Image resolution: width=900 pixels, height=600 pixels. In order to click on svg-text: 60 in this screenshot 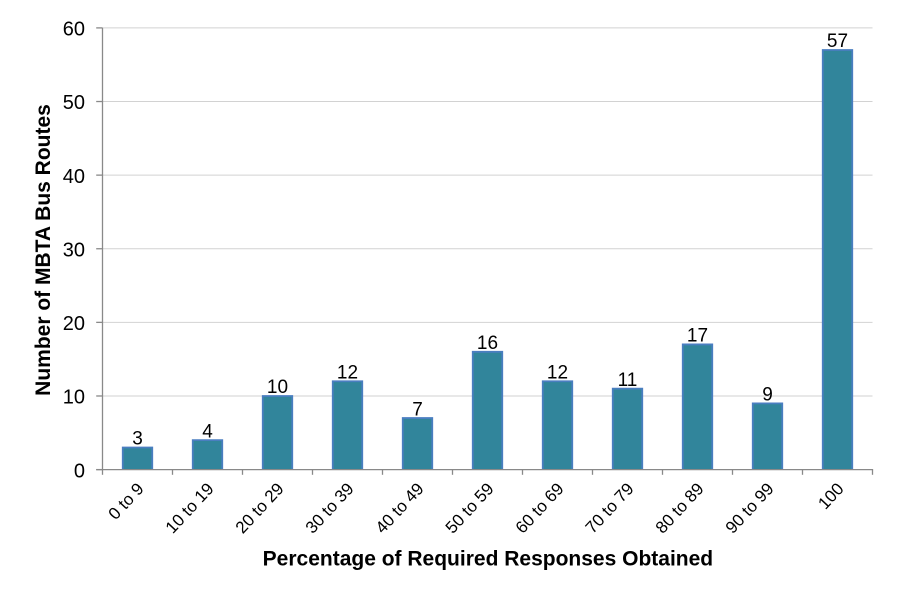, I will do `click(74, 30)`.